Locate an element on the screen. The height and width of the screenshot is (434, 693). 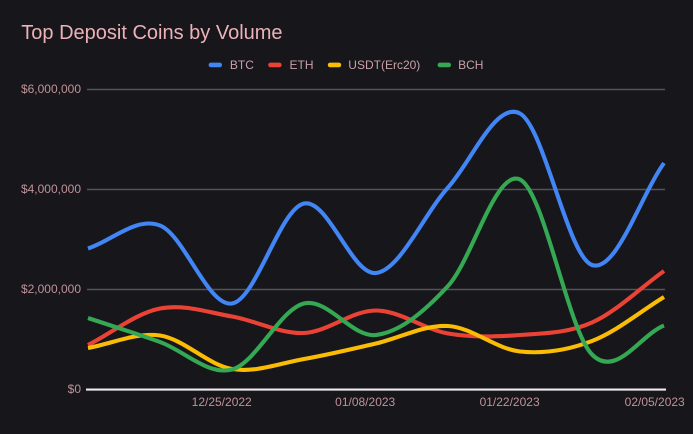
svg-text: $0 is located at coordinates (75, 389).